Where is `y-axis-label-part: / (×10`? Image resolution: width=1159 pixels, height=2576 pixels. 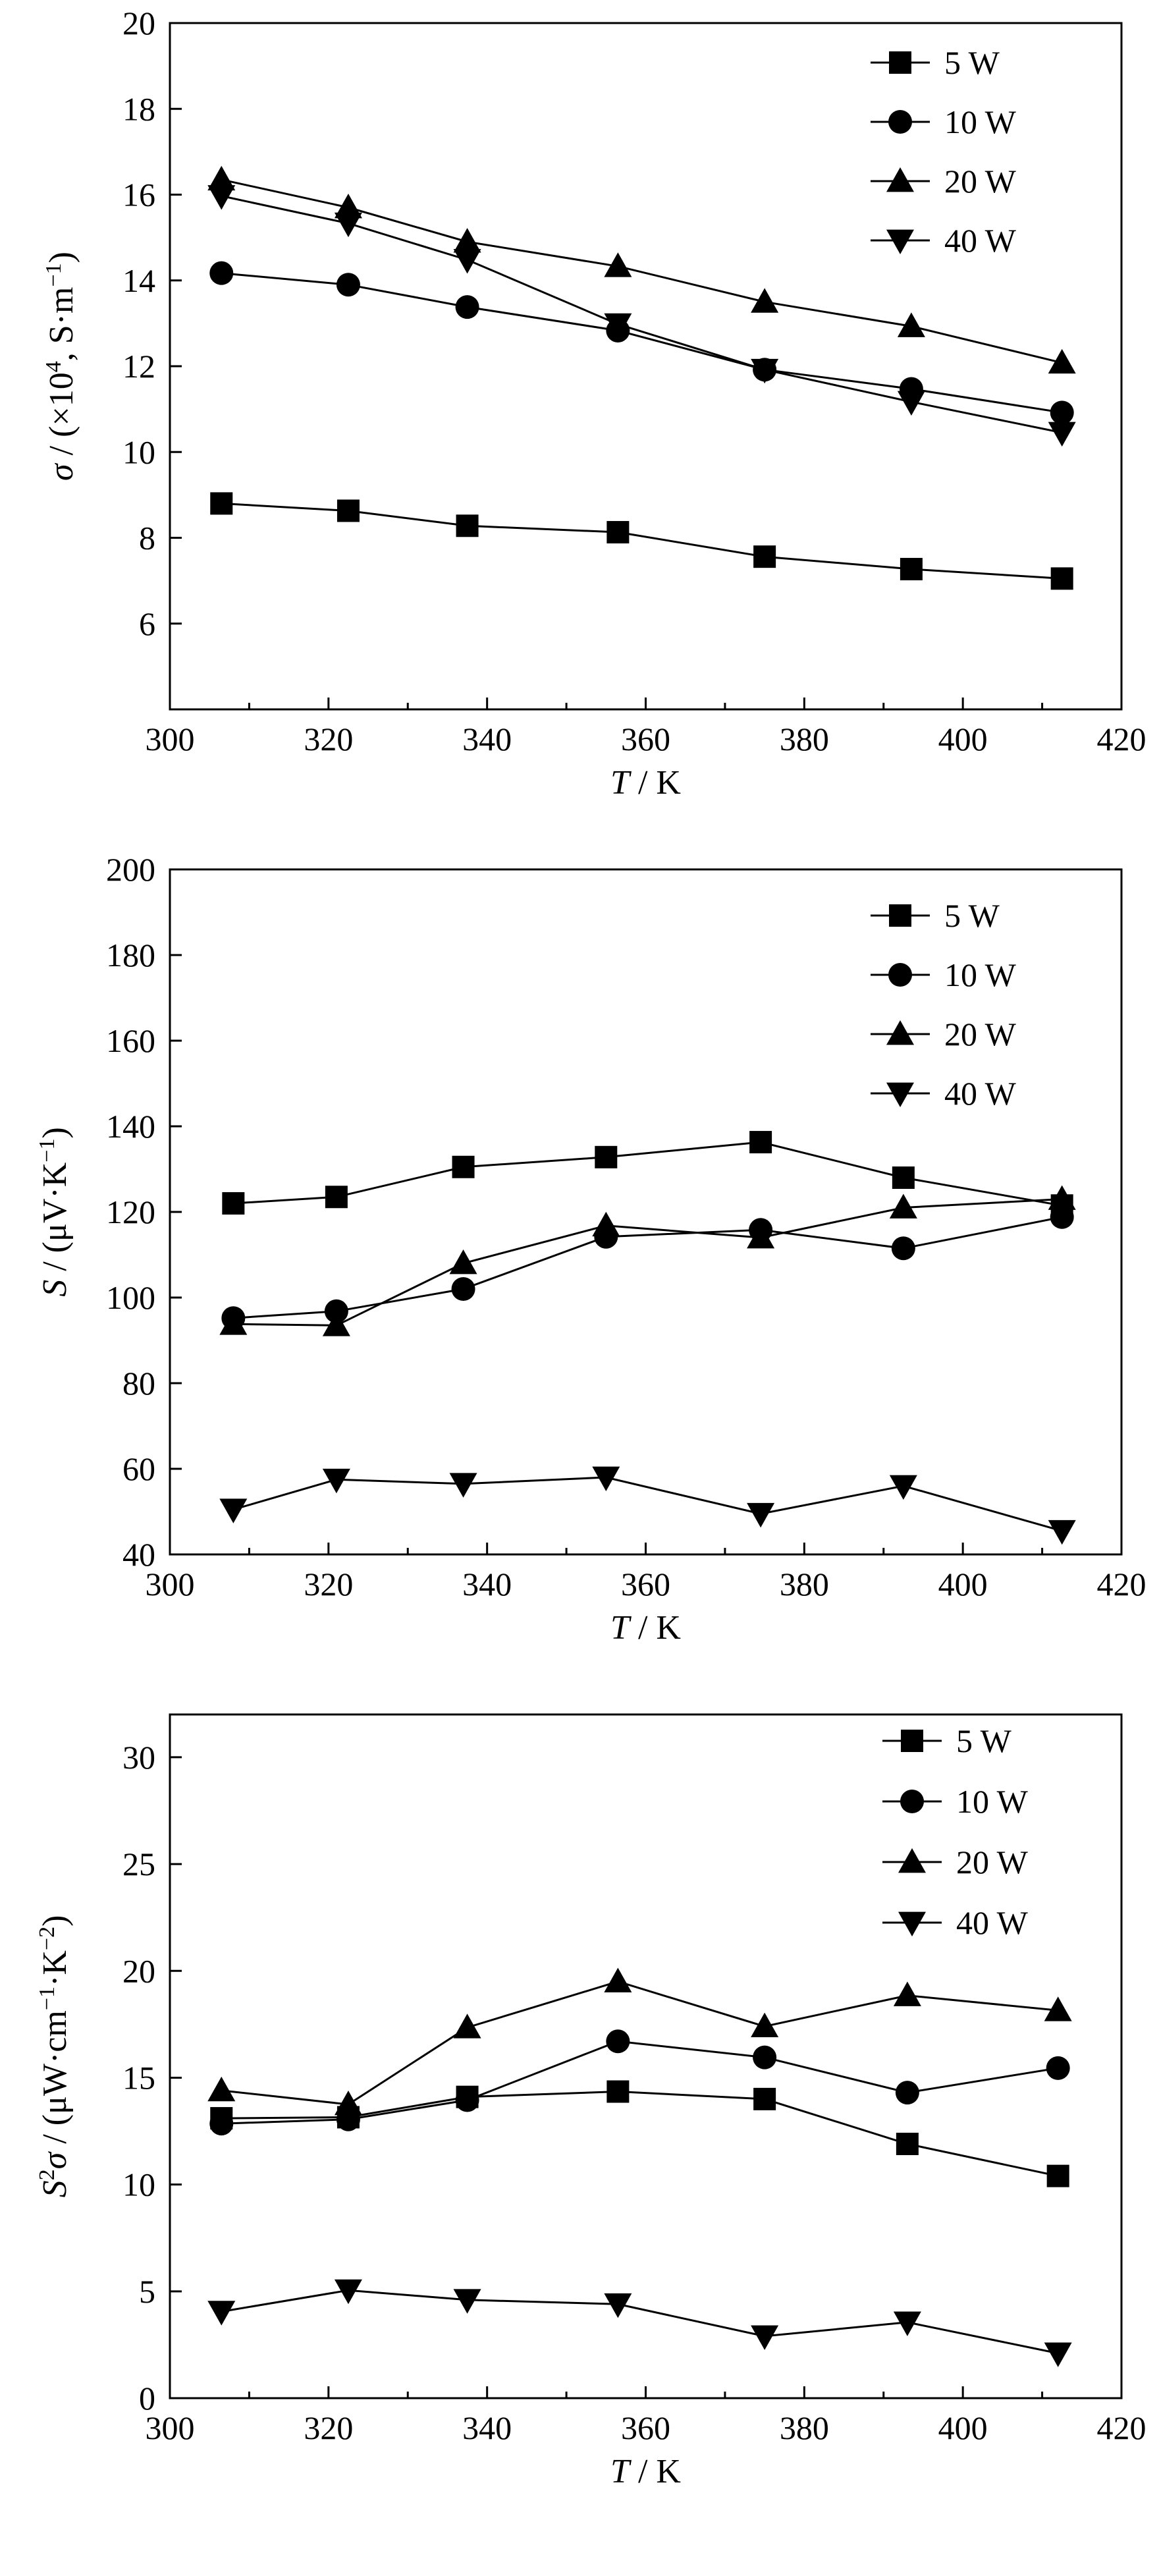
y-axis-label-part: / (×10 is located at coordinates (62, 418).